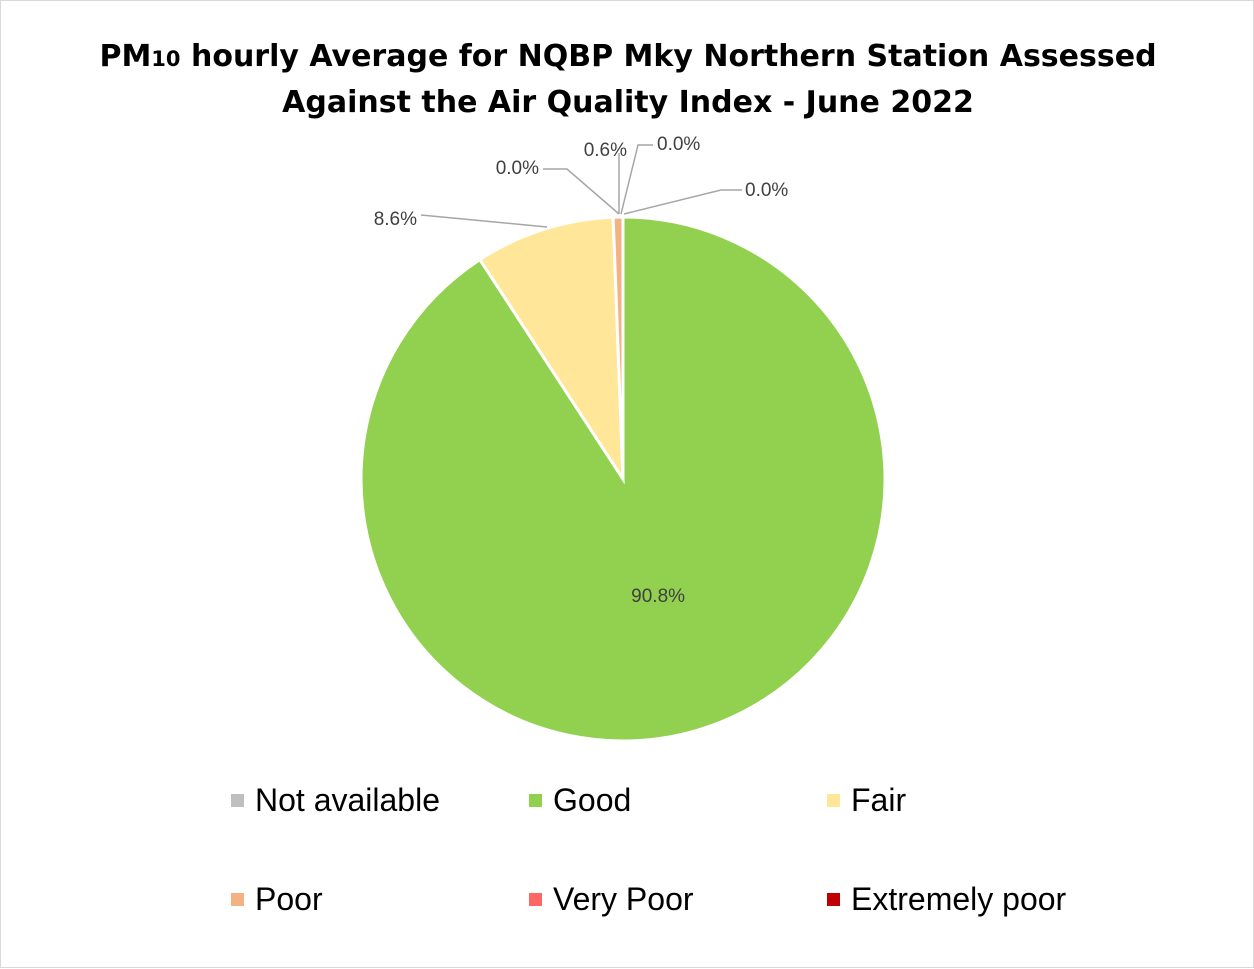 This screenshot has height=969, width=1254. I want to click on chart-title-prefix: PM, so click(125, 56).